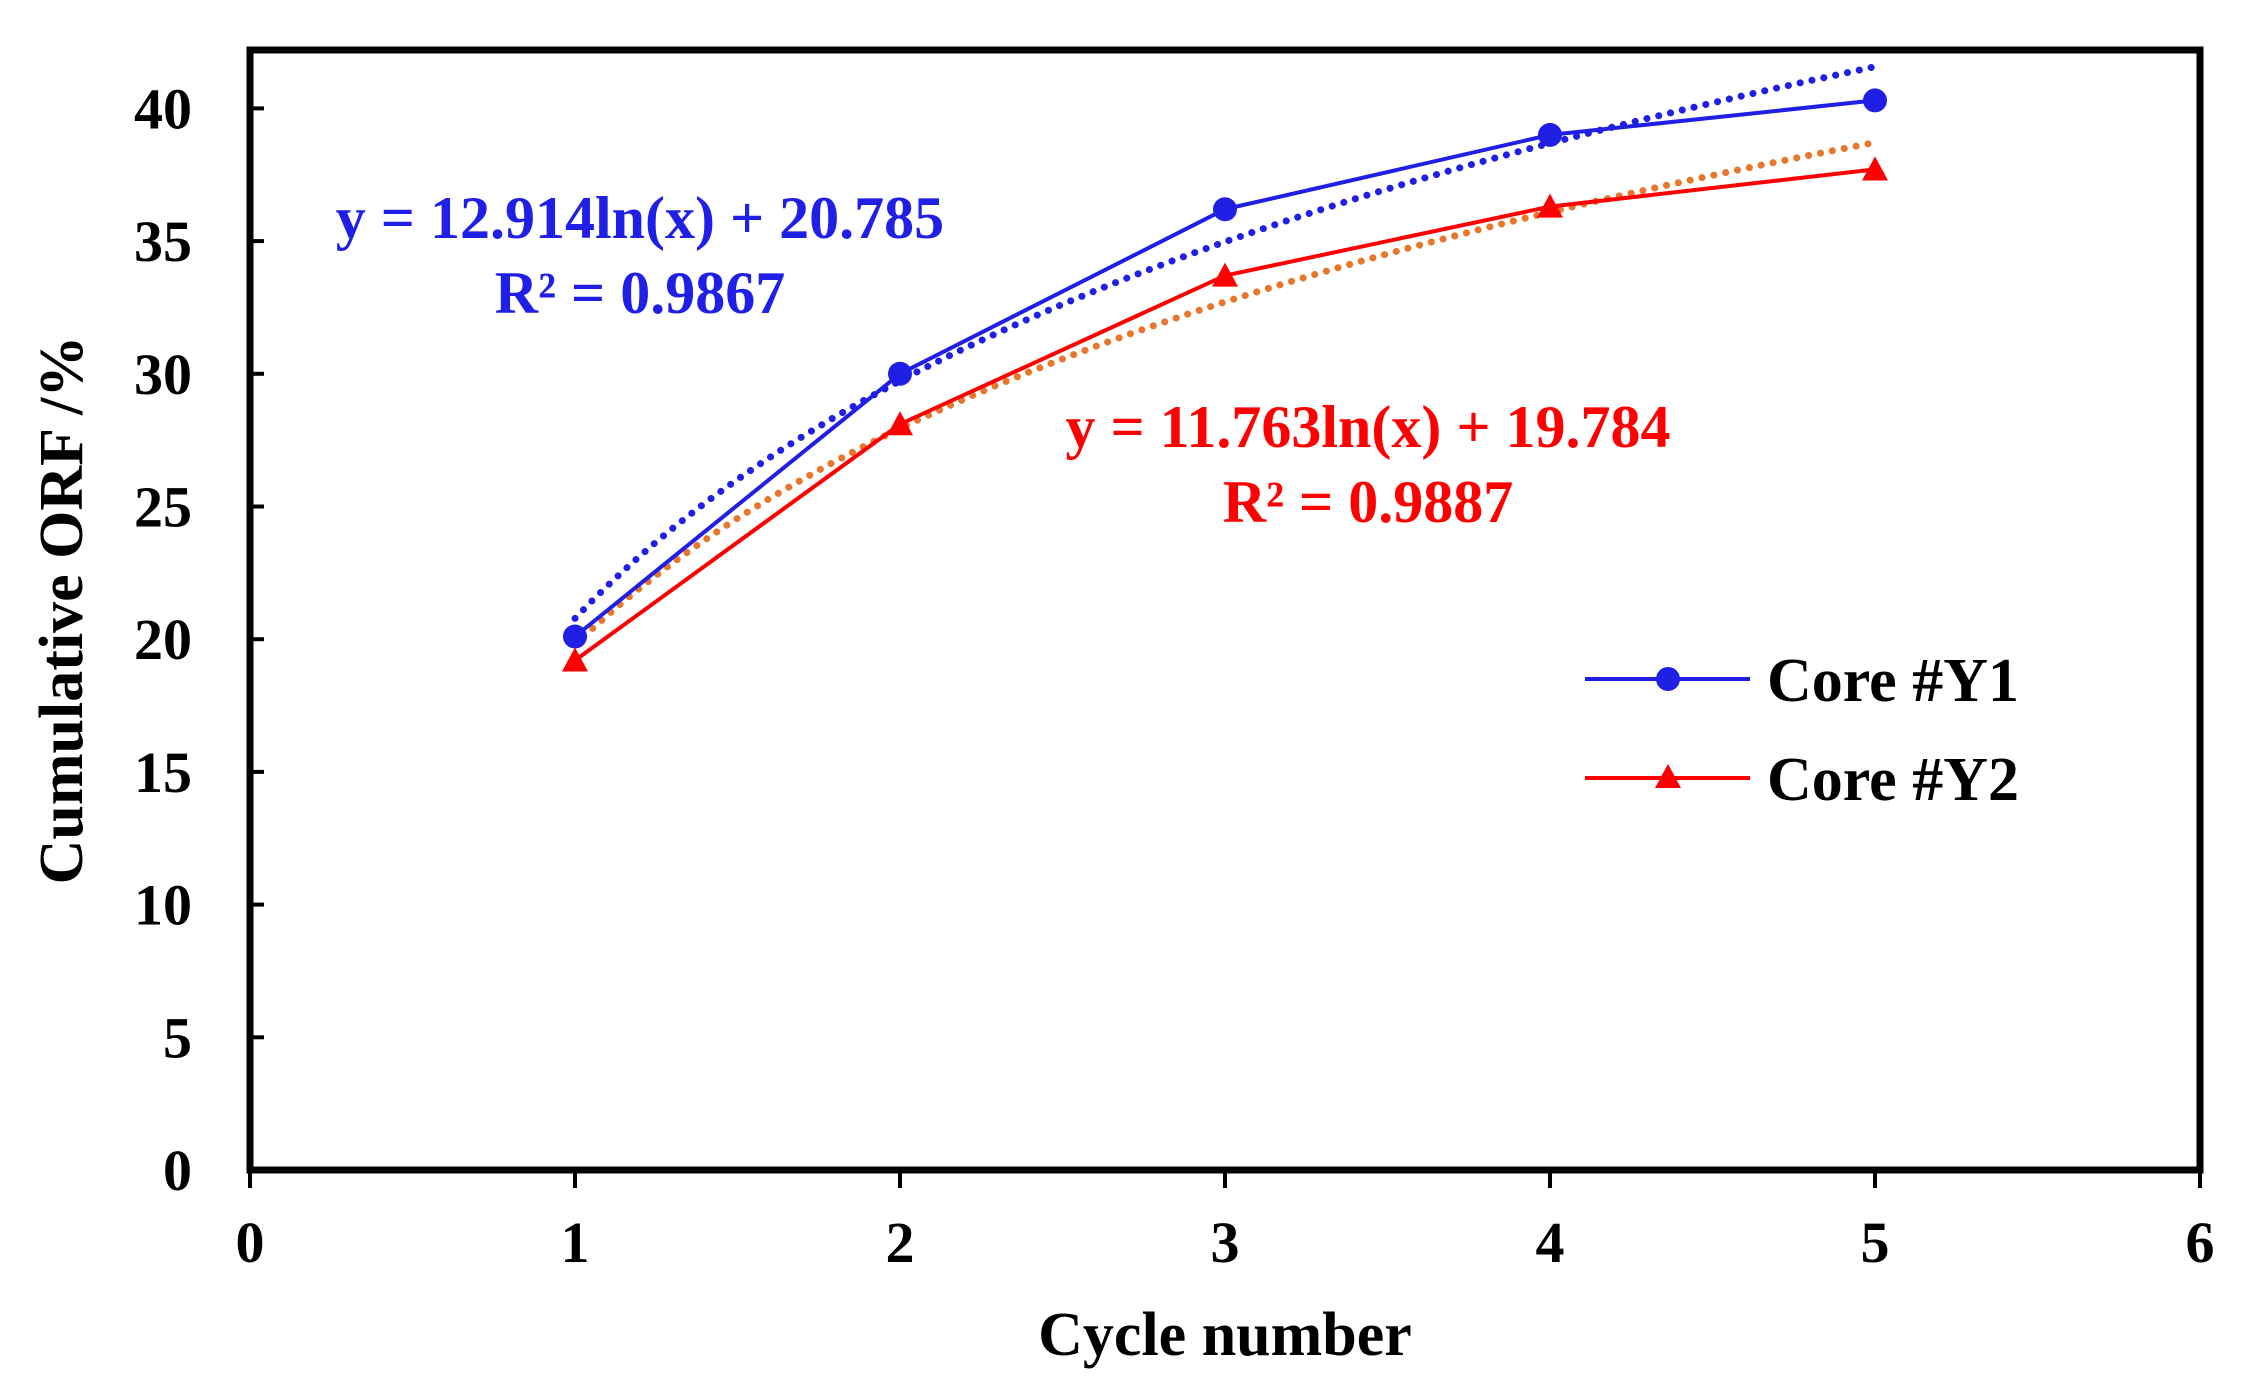 Image resolution: width=2248 pixels, height=1379 pixels. Describe the element at coordinates (250, 1242) in the screenshot. I see `x-tick-label: 0` at that location.